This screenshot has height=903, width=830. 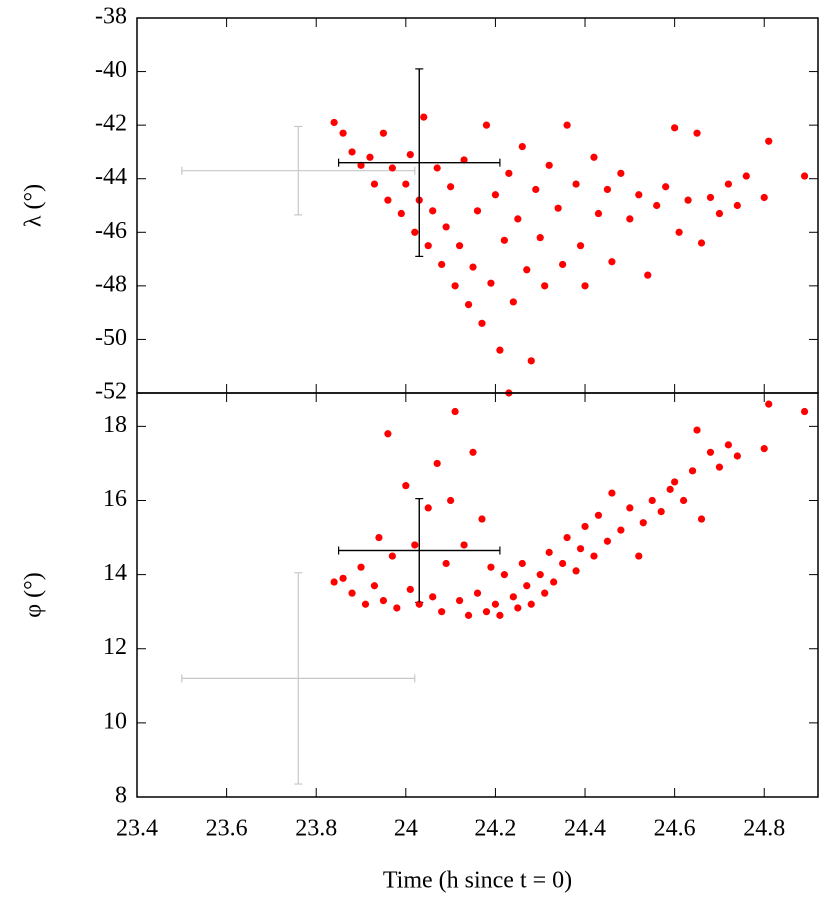 I want to click on y-tick-label: 18, so click(x=115, y=425).